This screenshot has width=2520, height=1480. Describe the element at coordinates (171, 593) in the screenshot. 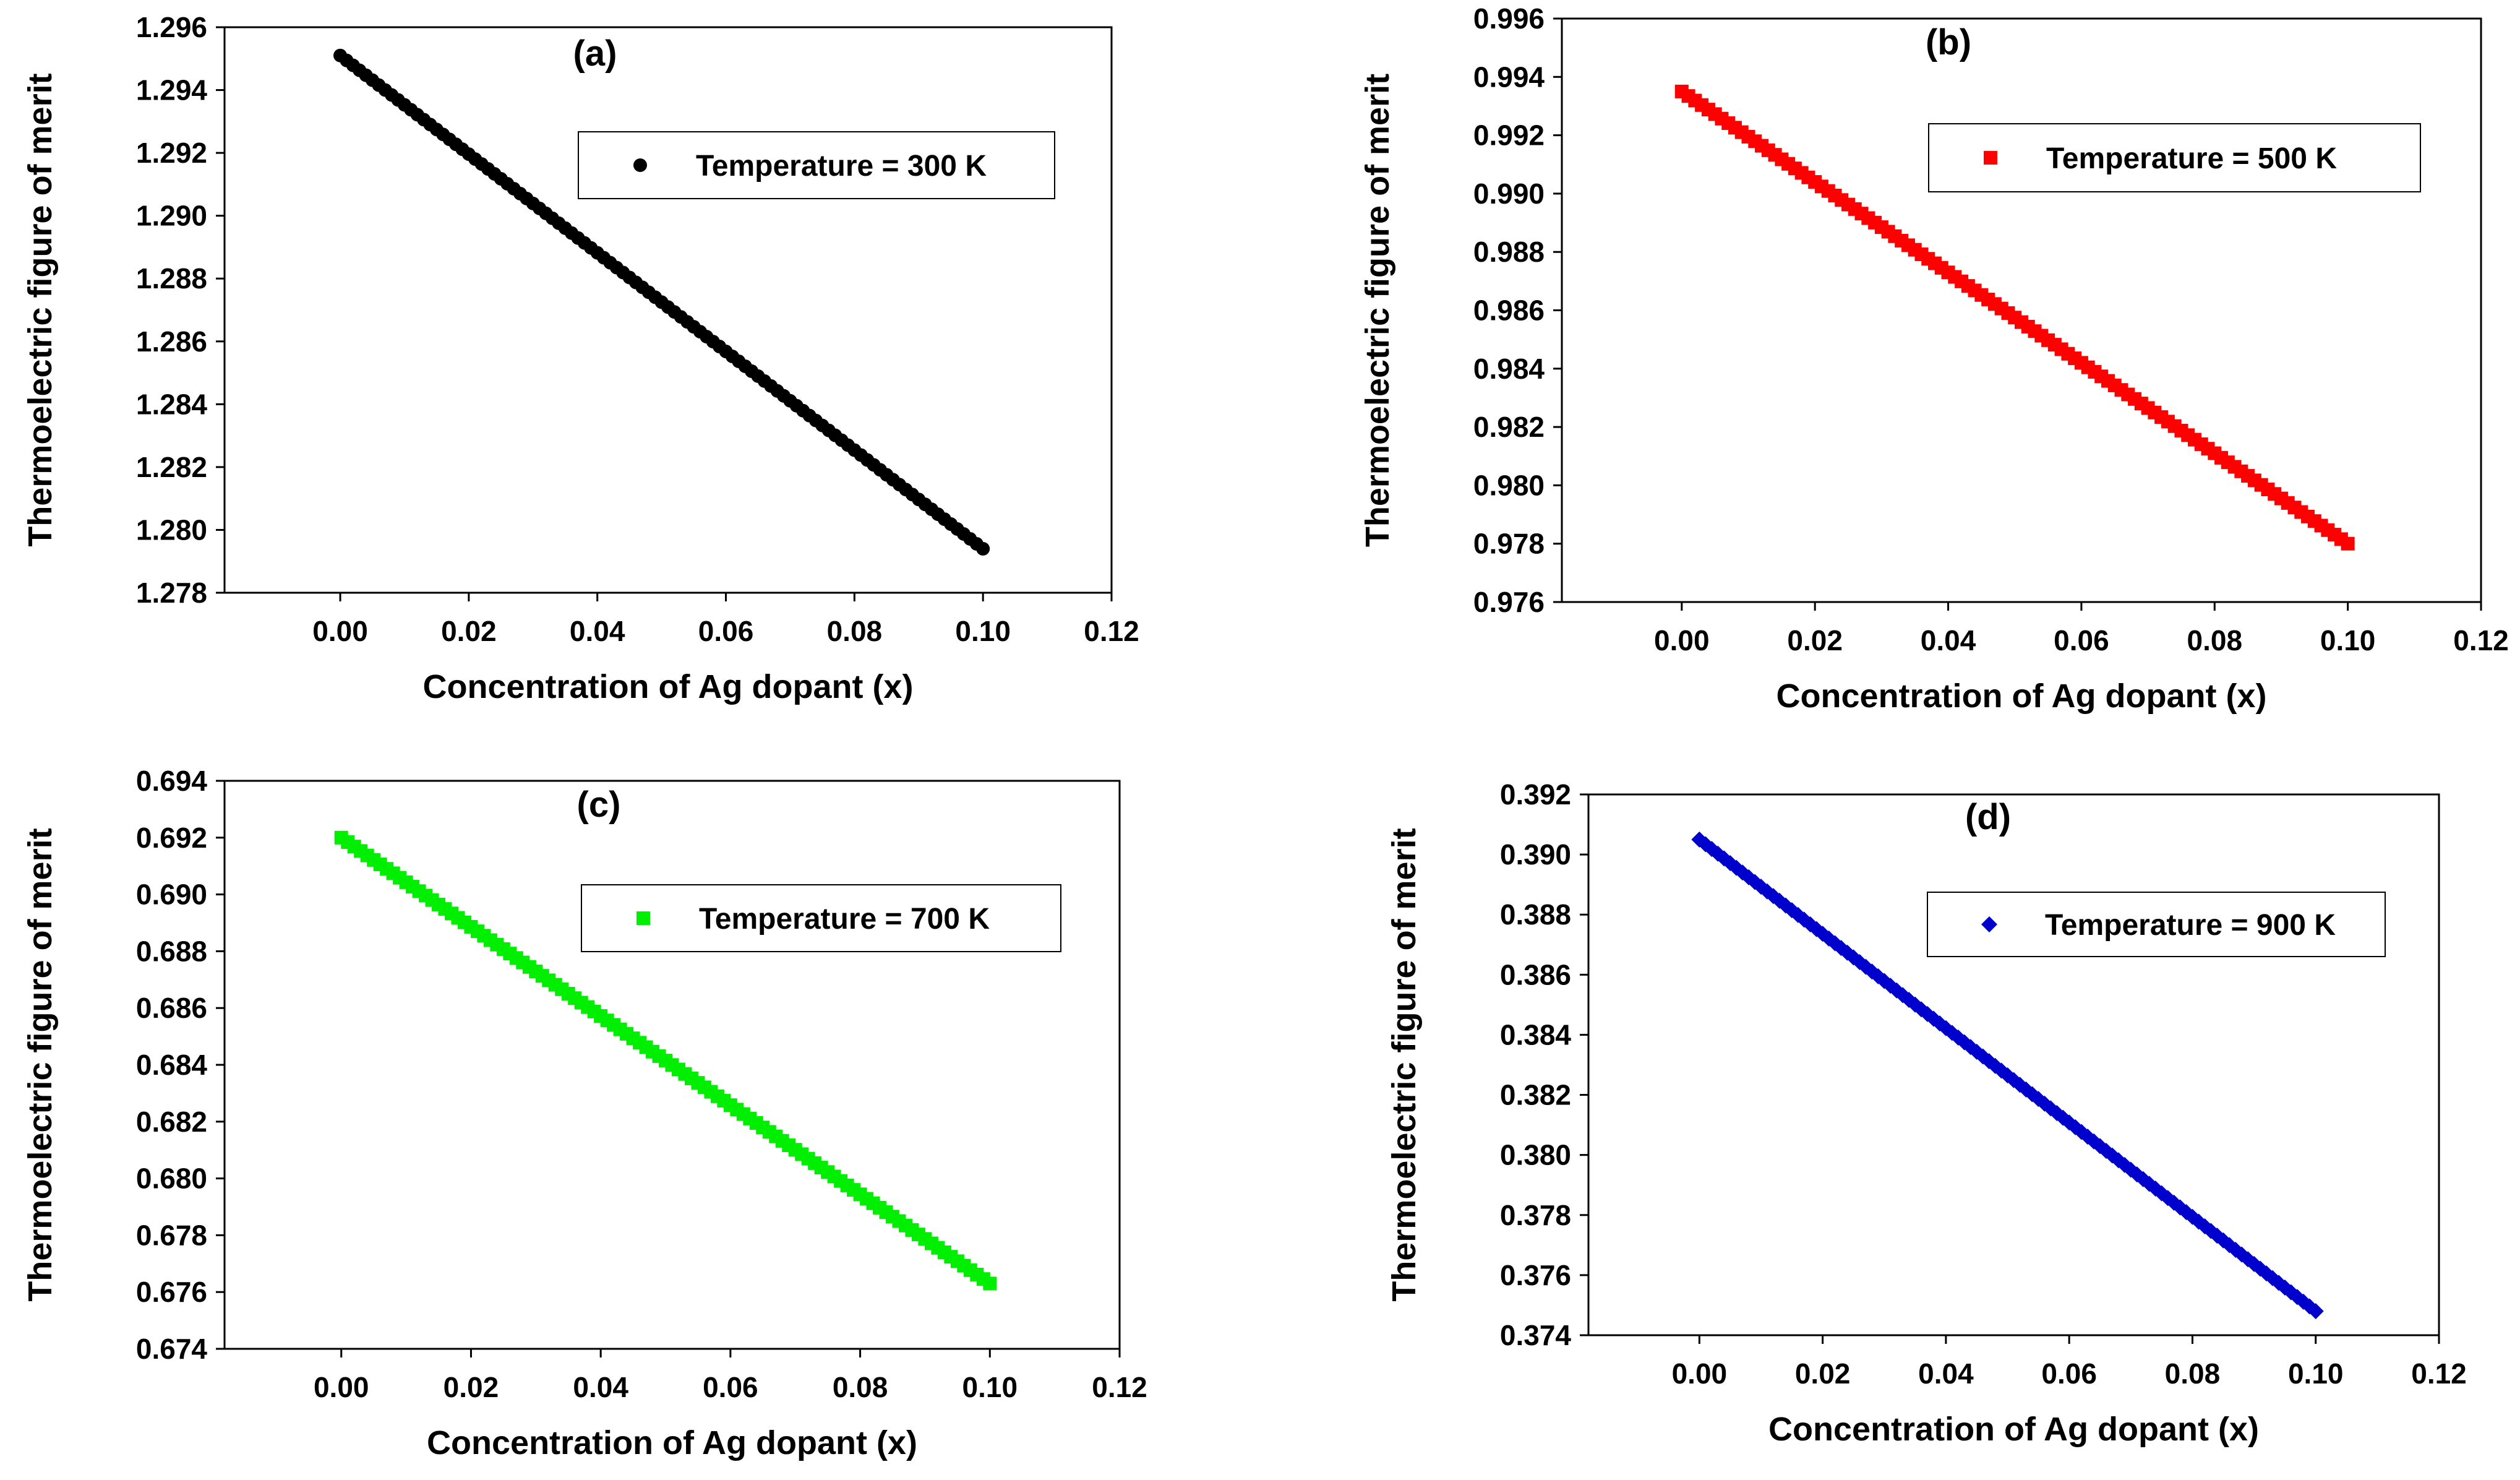

I see `y-tick-label: 1.278` at that location.